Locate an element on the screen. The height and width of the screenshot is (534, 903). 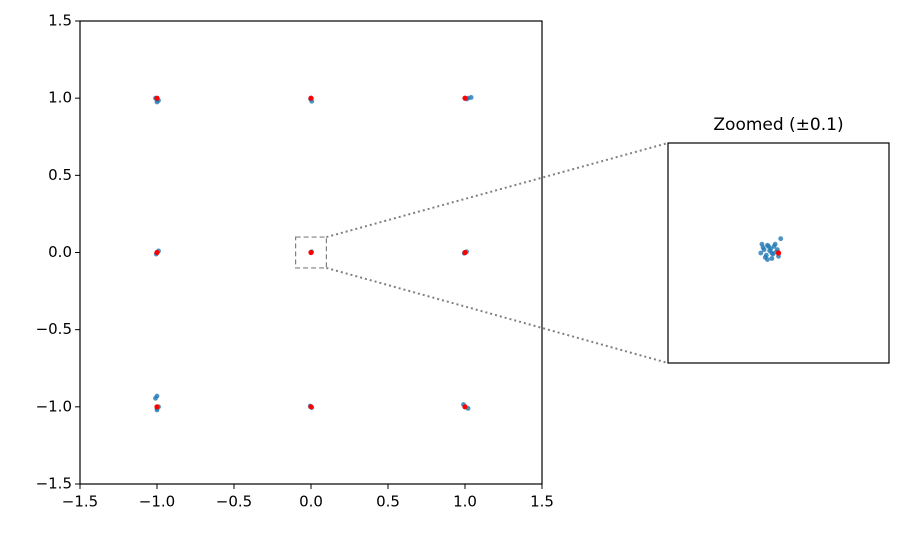
y-tick-label: −0.5 is located at coordinates (54, 329).